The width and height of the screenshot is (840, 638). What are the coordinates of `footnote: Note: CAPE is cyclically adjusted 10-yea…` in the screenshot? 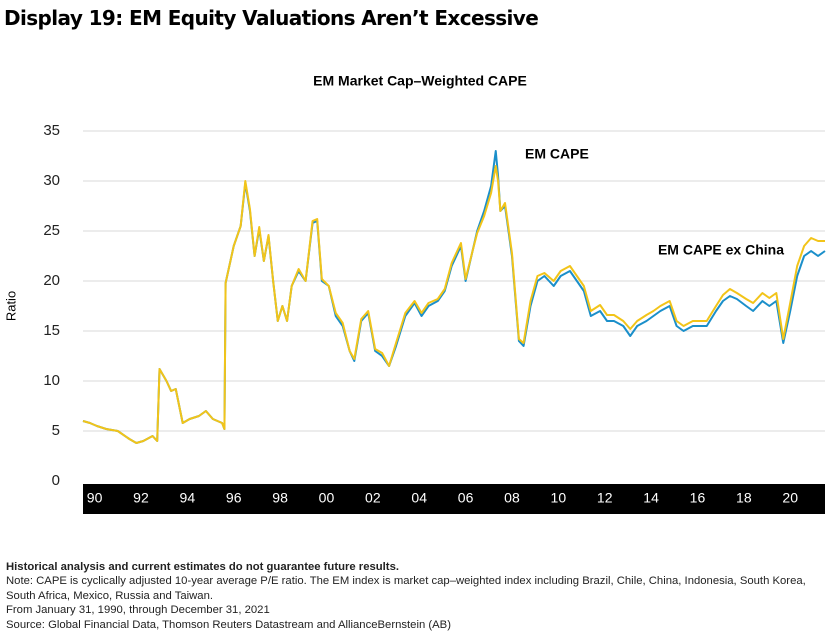 It's located at (406, 588).